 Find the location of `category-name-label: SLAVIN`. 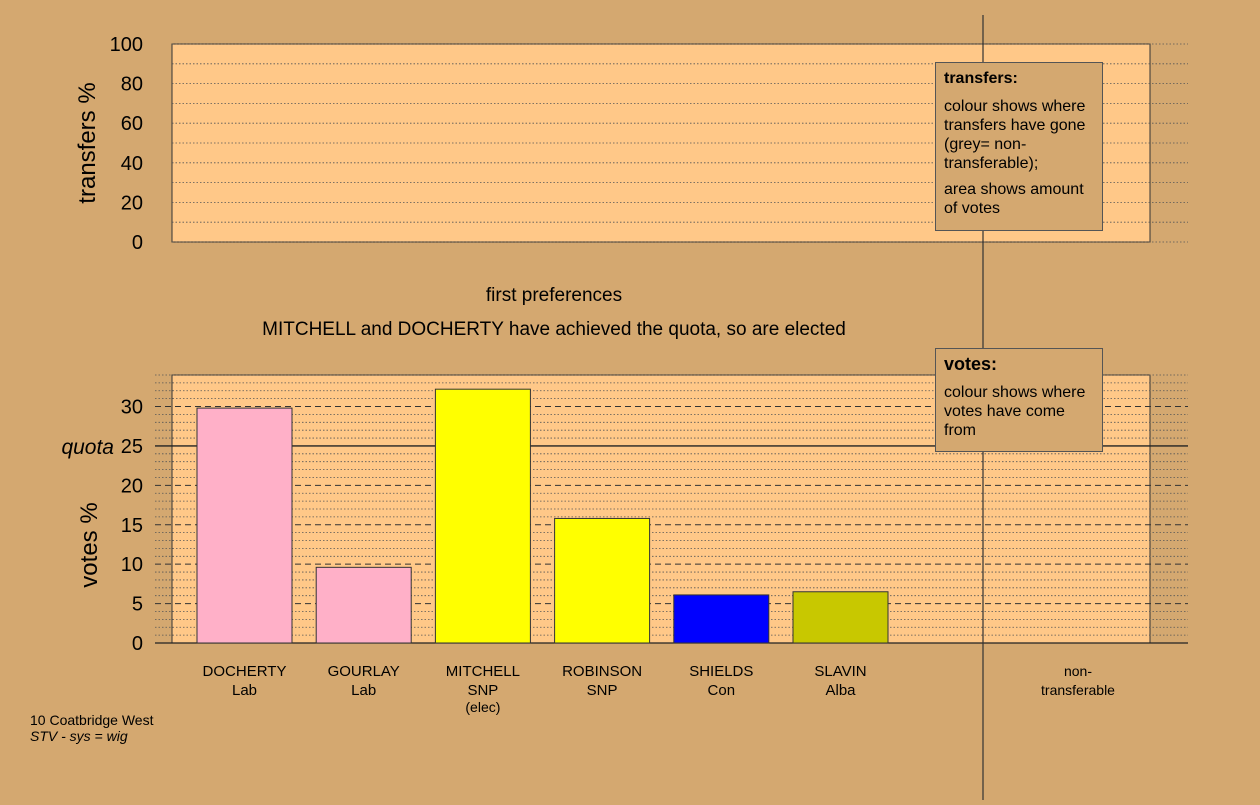

category-name-label: SLAVIN is located at coordinates (840, 671).